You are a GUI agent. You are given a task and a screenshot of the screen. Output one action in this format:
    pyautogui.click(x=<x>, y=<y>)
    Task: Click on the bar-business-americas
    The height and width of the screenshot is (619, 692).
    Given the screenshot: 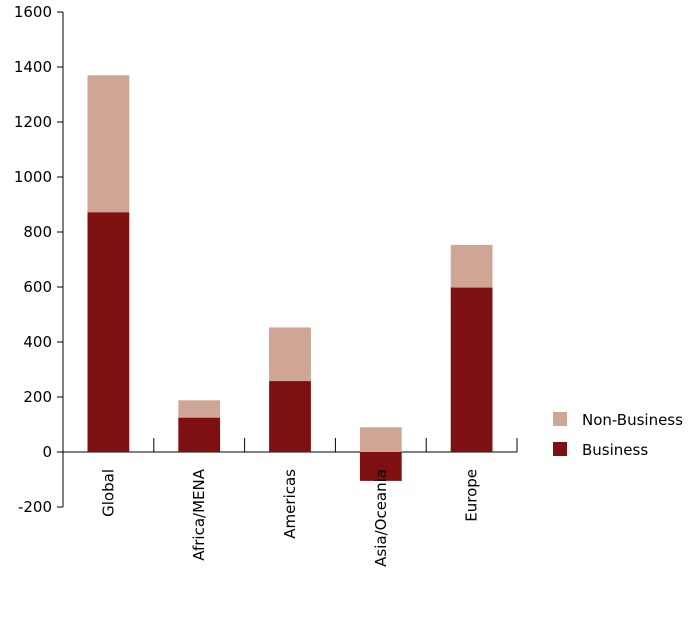 What is the action you would take?
    pyautogui.click(x=290, y=416)
    